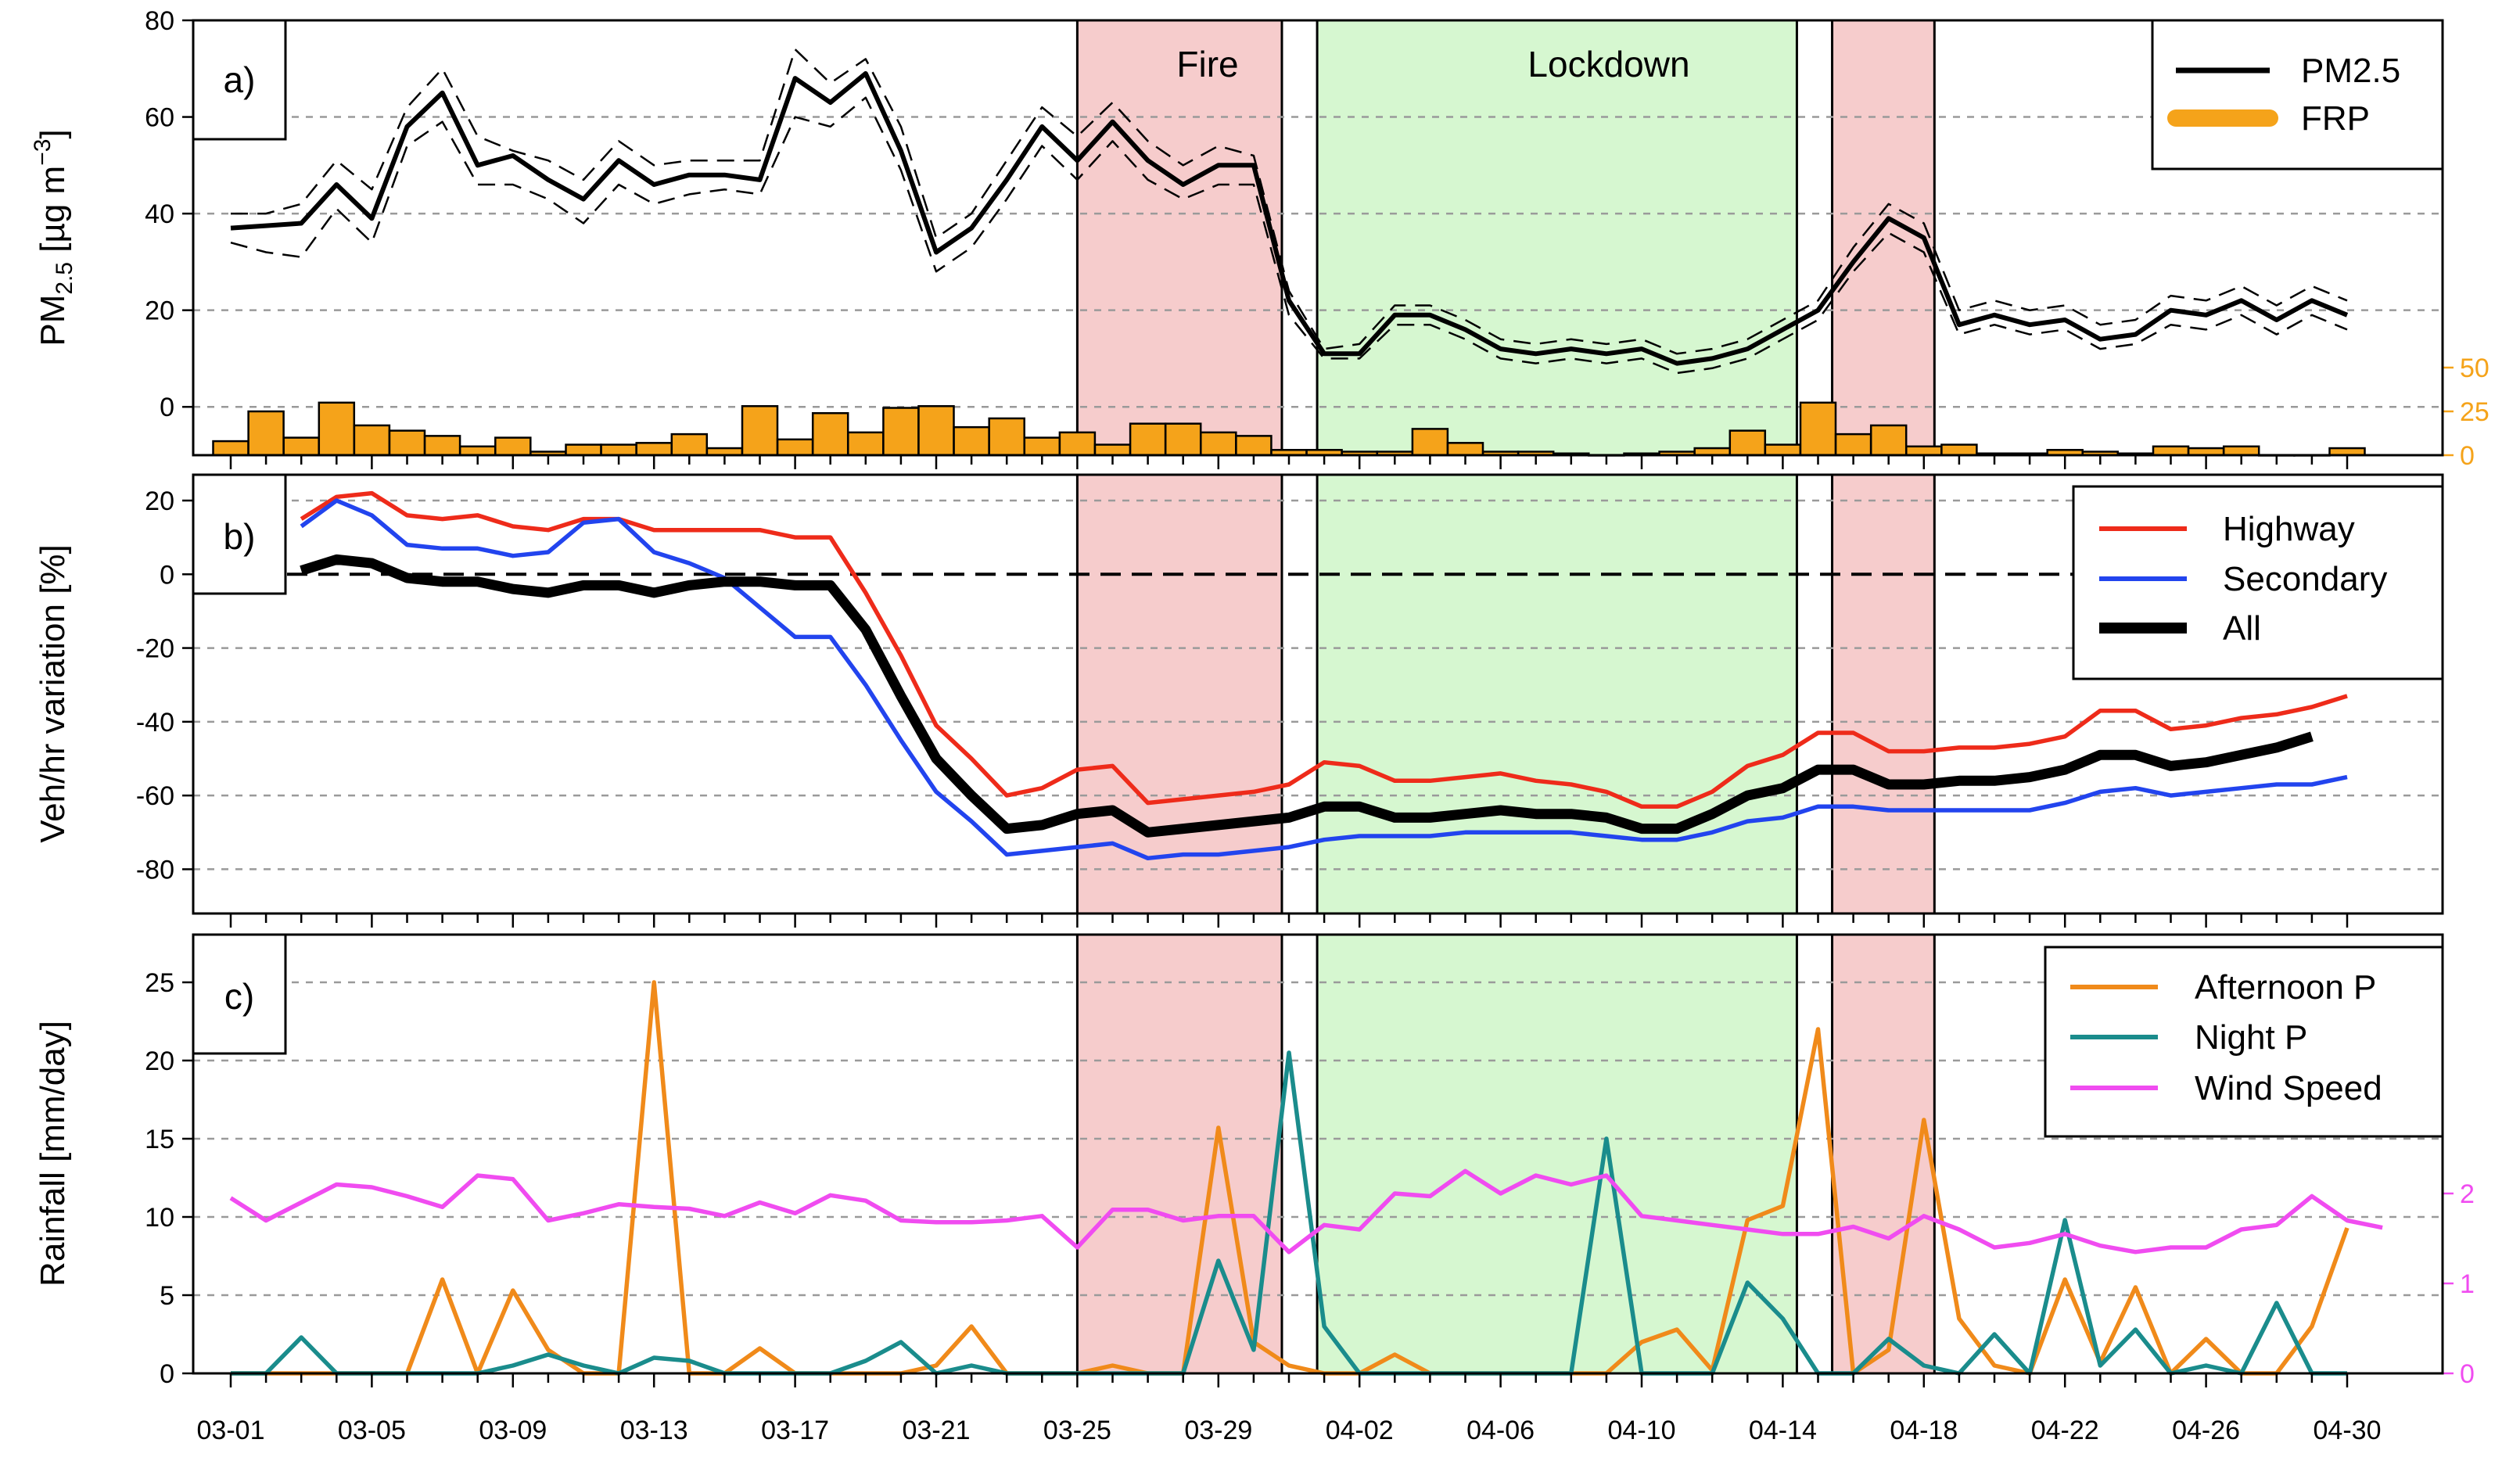 Image resolution: width=2520 pixels, height=1468 pixels. What do you see at coordinates (1883, 237) in the screenshot?
I see `shade-fire2-panel-a` at bounding box center [1883, 237].